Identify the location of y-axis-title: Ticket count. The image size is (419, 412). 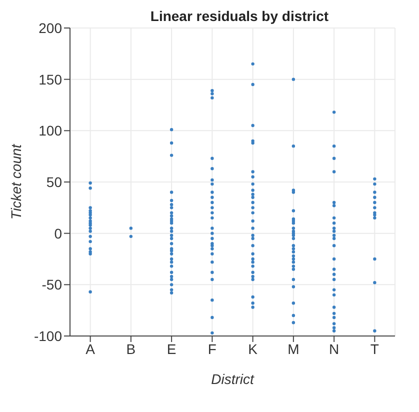
(16, 181).